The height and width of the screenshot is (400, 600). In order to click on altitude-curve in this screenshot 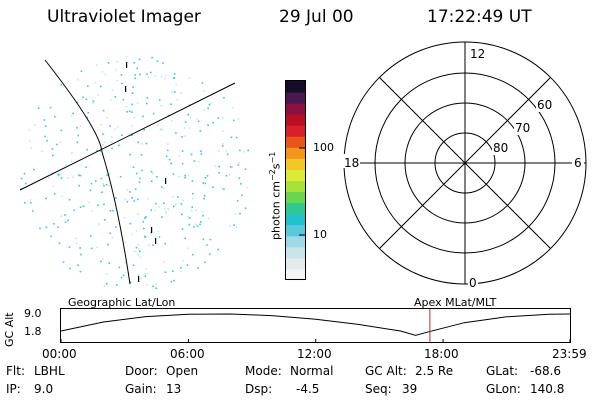, I will do `click(315, 324)`.